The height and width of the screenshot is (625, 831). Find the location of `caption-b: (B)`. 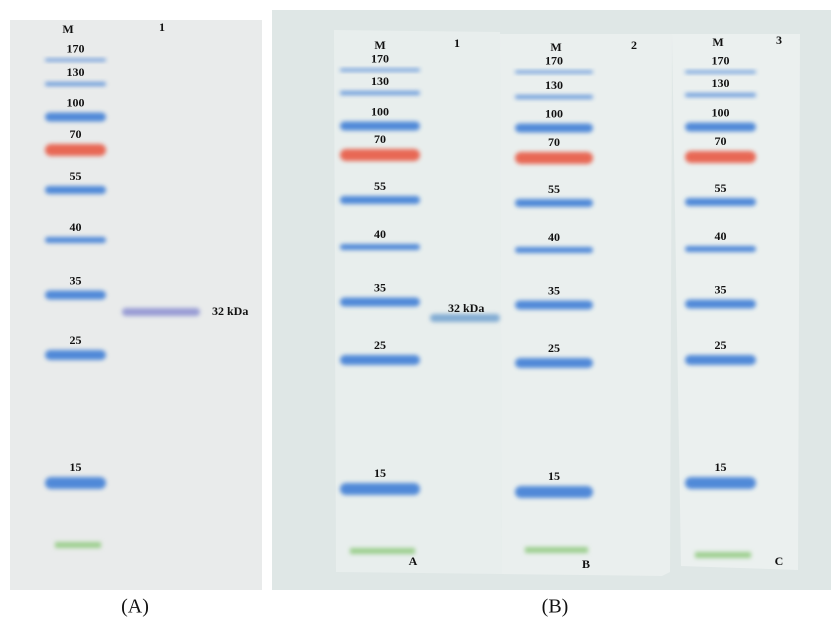

caption-b: (B) is located at coordinates (555, 607).